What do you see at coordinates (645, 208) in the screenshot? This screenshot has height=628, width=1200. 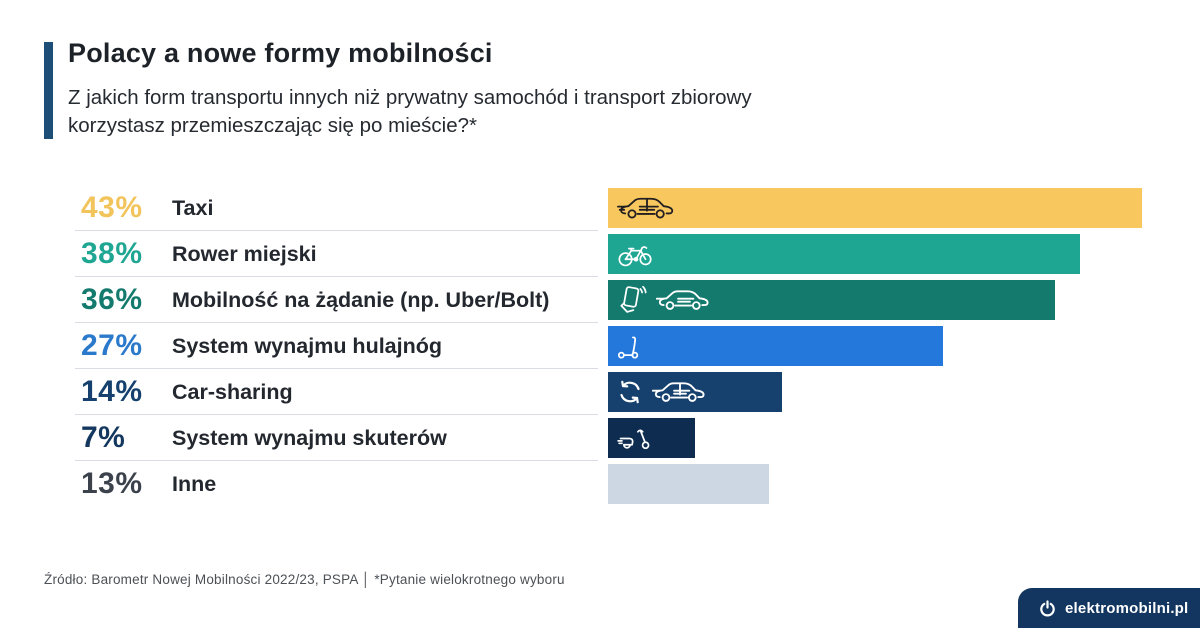 I see `taxi-car-icon` at bounding box center [645, 208].